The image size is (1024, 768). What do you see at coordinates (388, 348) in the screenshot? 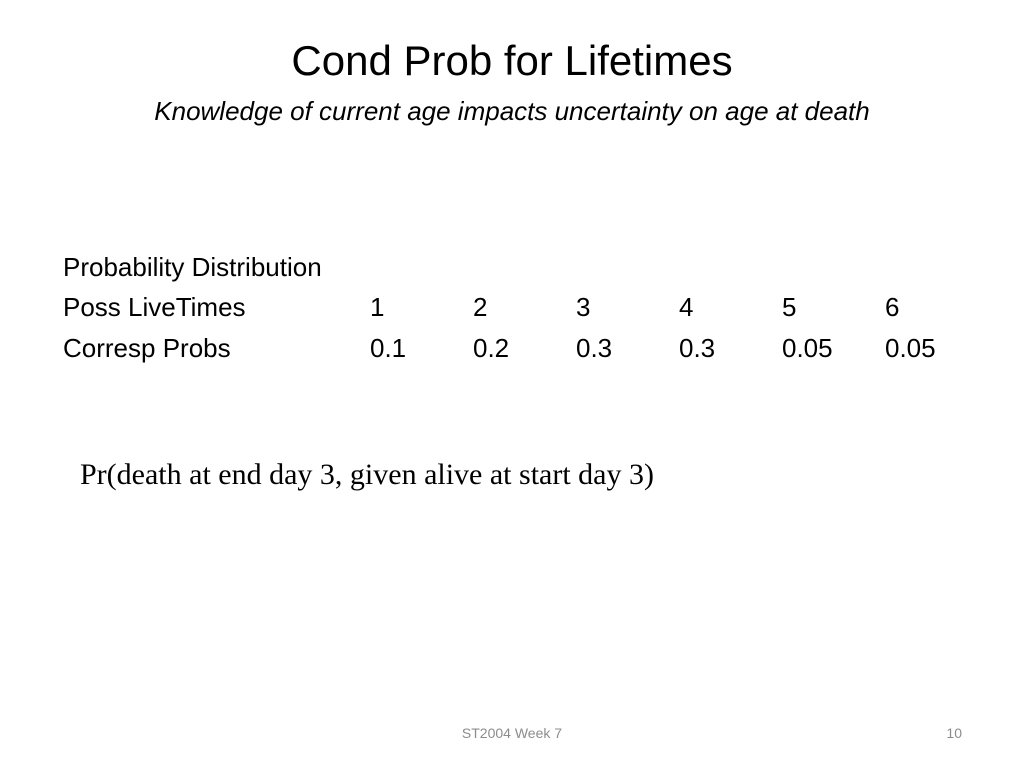
I see `table-cell: 0.1` at bounding box center [388, 348].